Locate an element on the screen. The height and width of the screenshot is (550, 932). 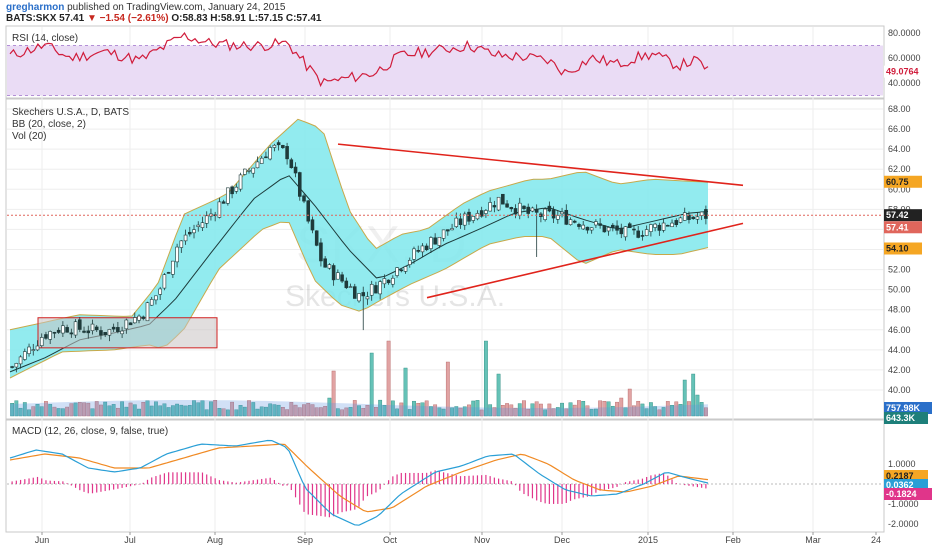
price-tick-label: 62.00 is located at coordinates (899, 169).